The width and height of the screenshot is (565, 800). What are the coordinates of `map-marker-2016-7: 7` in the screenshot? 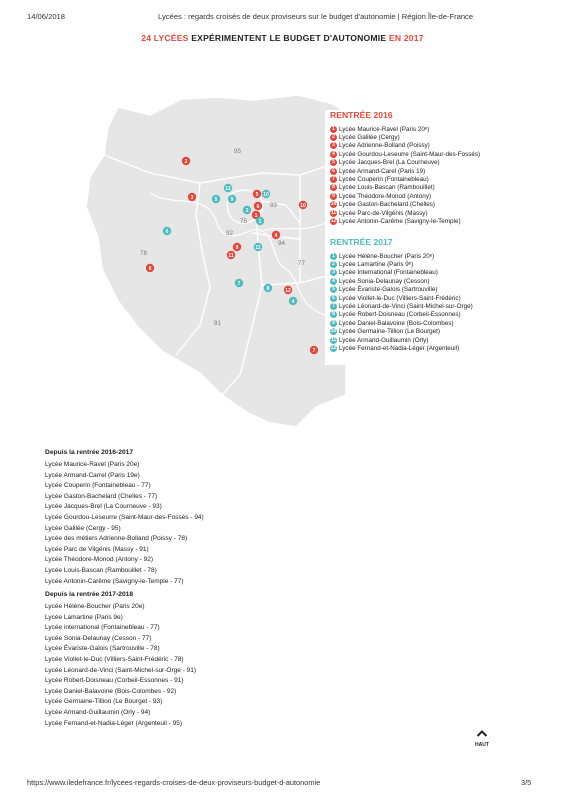 It's located at (314, 350).